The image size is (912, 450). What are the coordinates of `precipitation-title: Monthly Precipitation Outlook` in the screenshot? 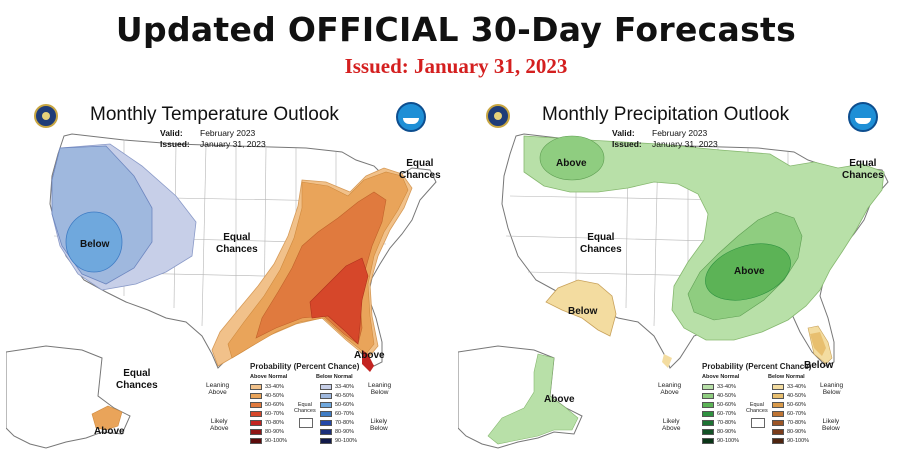 It's located at (666, 114).